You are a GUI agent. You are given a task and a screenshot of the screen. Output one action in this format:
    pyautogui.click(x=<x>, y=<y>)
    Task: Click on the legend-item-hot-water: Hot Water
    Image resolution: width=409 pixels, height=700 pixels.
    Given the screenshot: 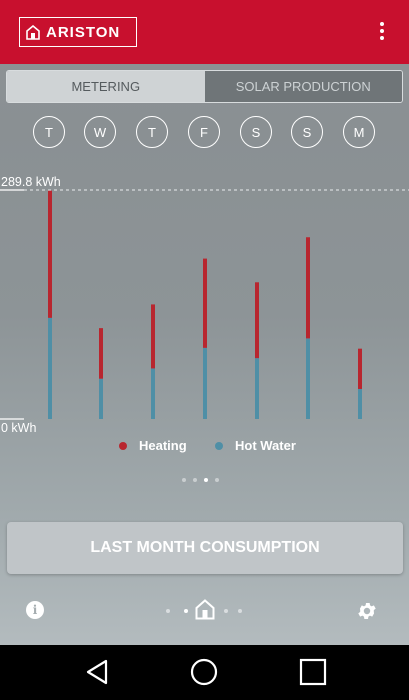 What is the action you would take?
    pyautogui.click(x=255, y=445)
    